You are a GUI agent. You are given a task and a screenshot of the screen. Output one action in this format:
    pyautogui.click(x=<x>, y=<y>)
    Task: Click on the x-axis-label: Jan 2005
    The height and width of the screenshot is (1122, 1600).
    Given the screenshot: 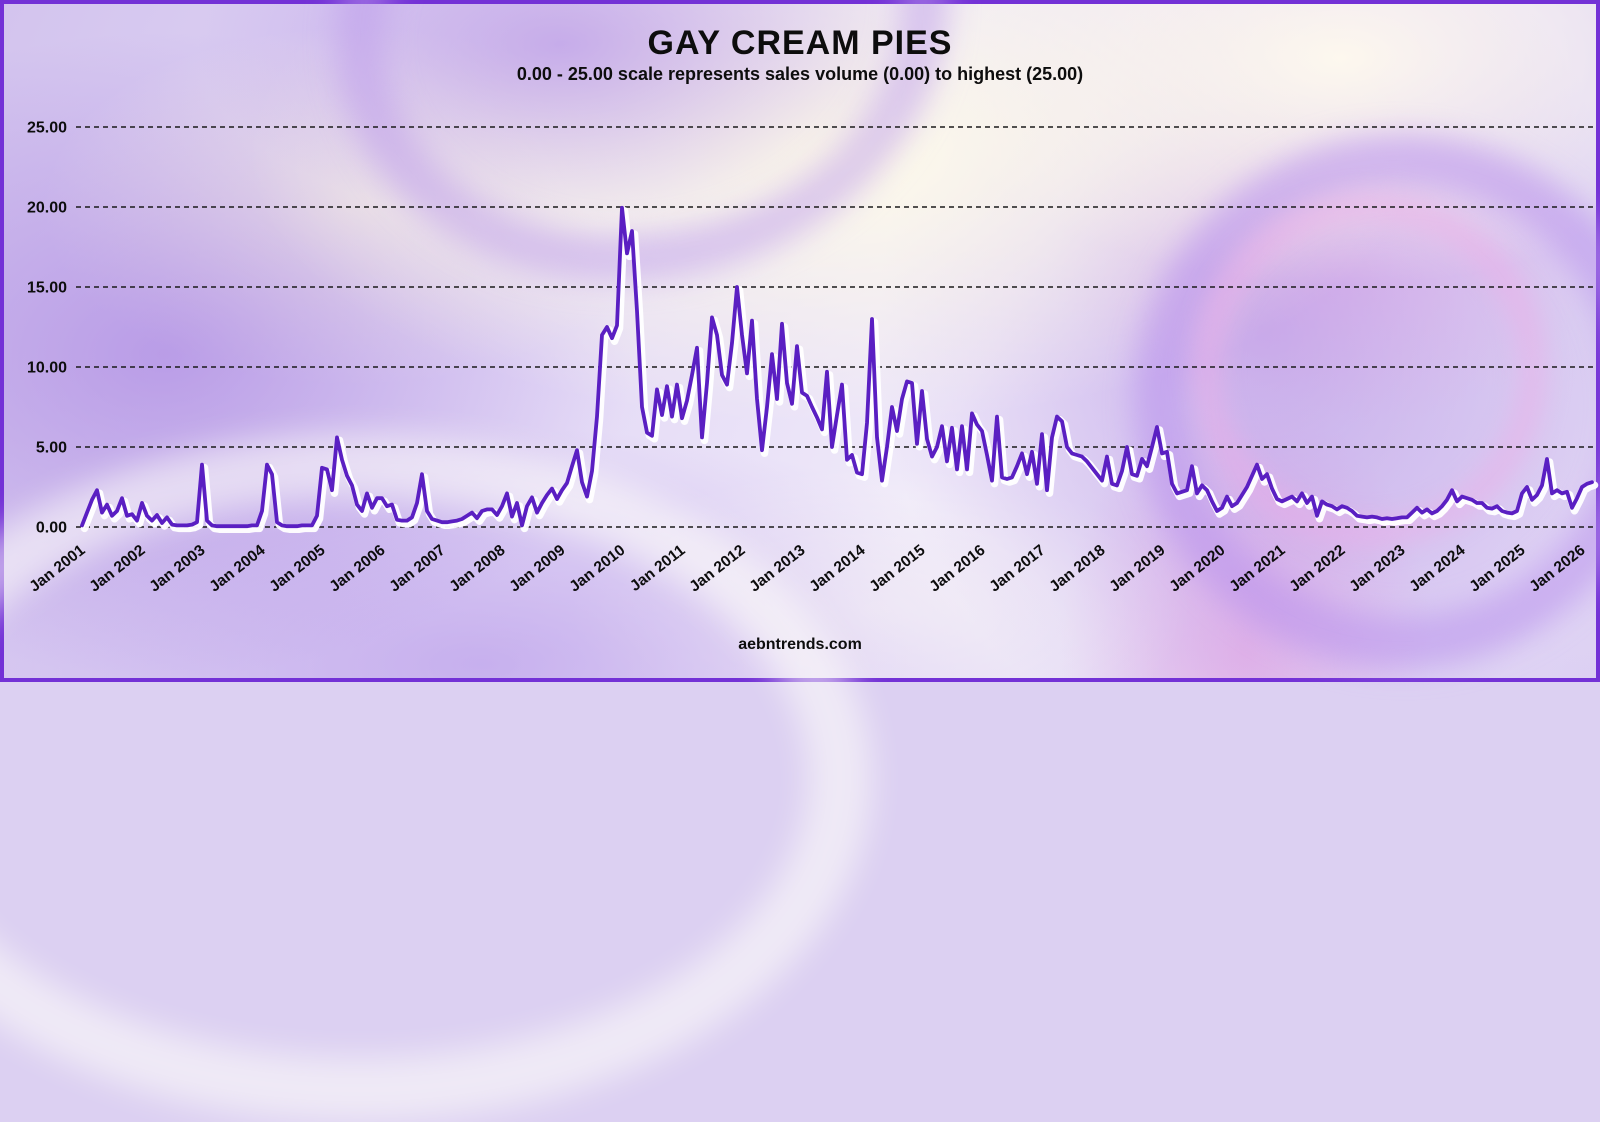 What is the action you would take?
    pyautogui.click(x=297, y=569)
    